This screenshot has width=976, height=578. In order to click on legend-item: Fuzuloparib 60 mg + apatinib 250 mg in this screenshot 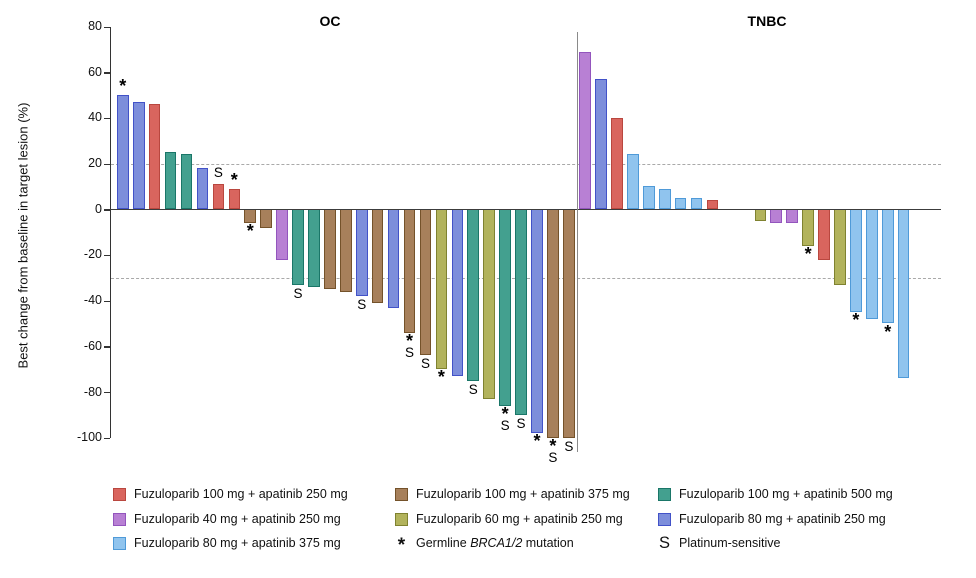, I will do `click(509, 519)`.